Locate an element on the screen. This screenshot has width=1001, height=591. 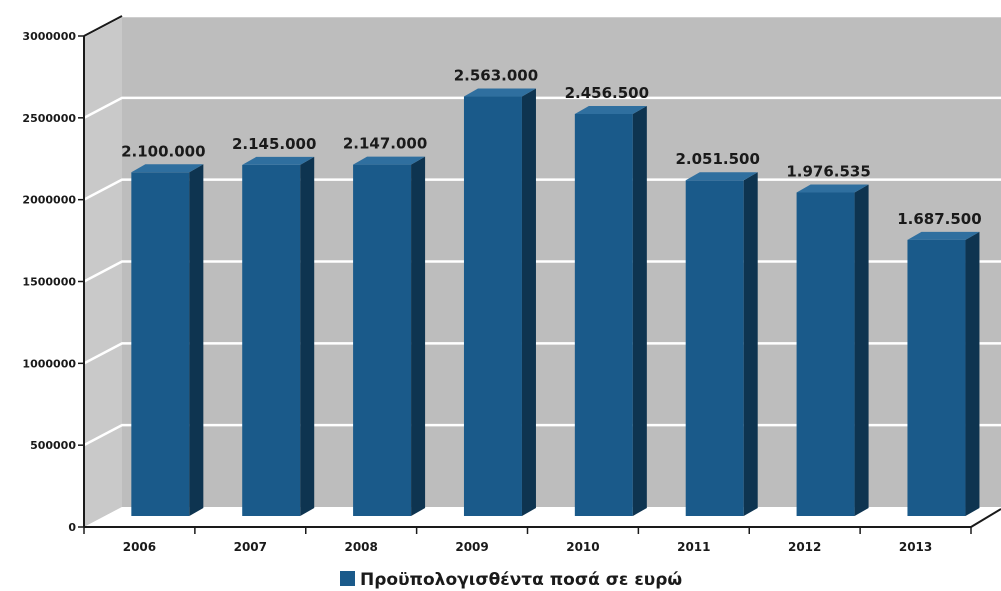
floor is located at coordinates (542, 517).